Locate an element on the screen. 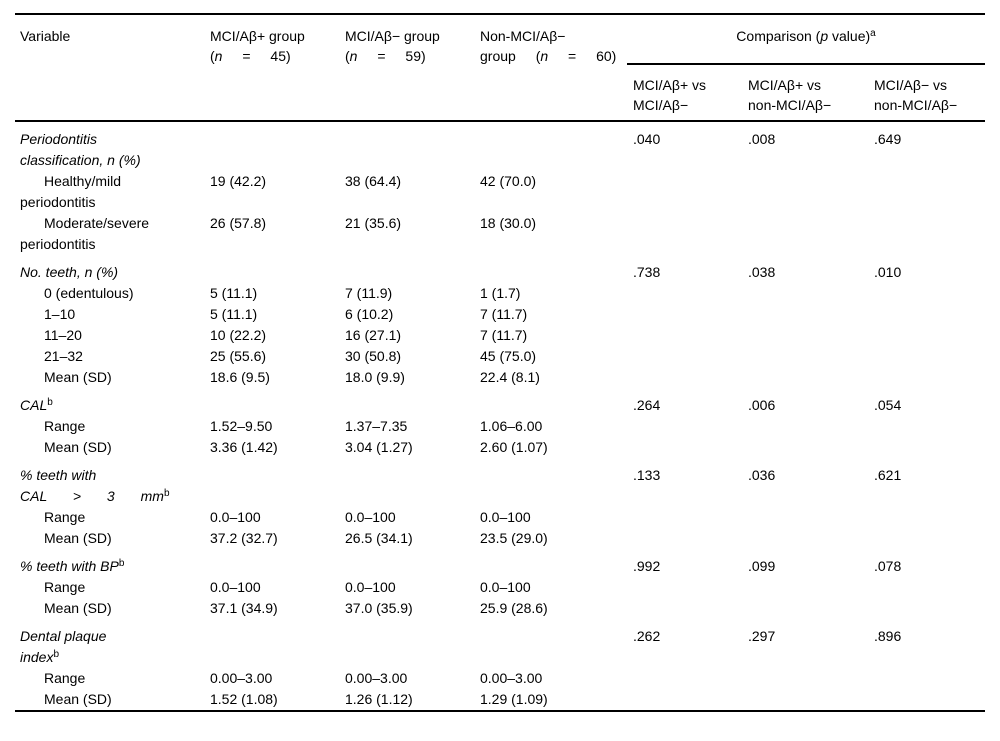 Image resolution: width=1000 pixels, height=741 pixels. value-cell: 19 (42.2) is located at coordinates (238, 181).